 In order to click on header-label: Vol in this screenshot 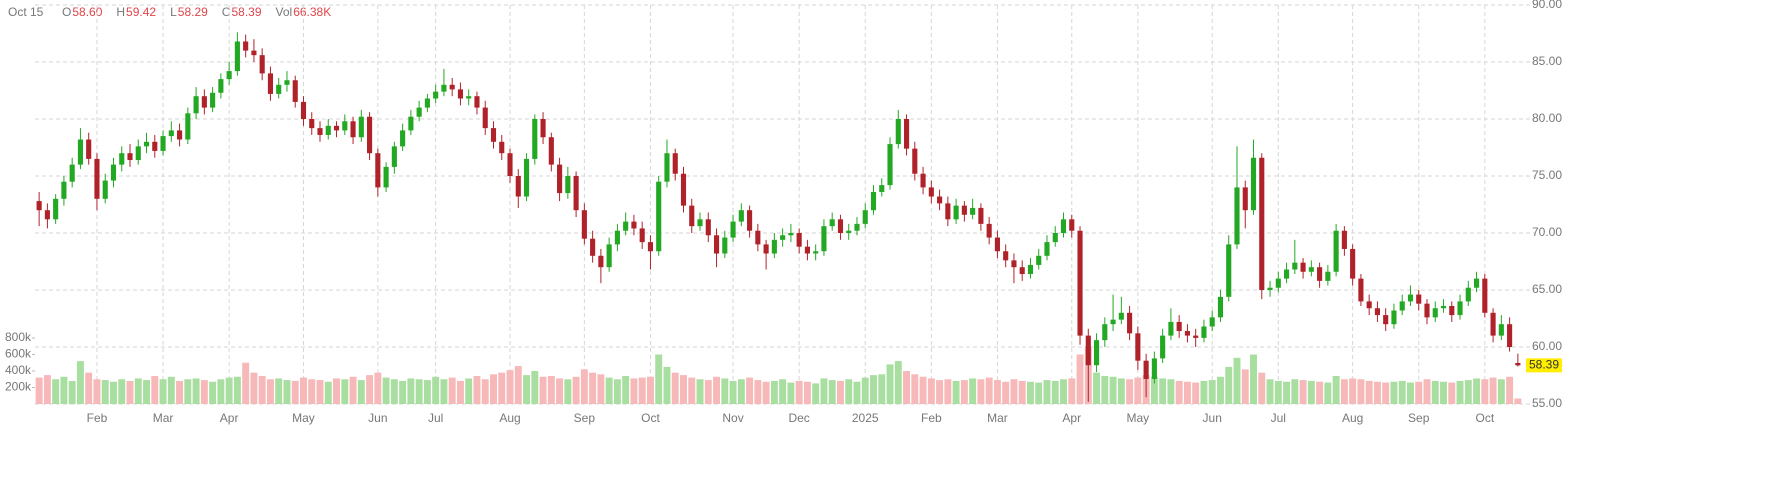, I will do `click(284, 12)`.